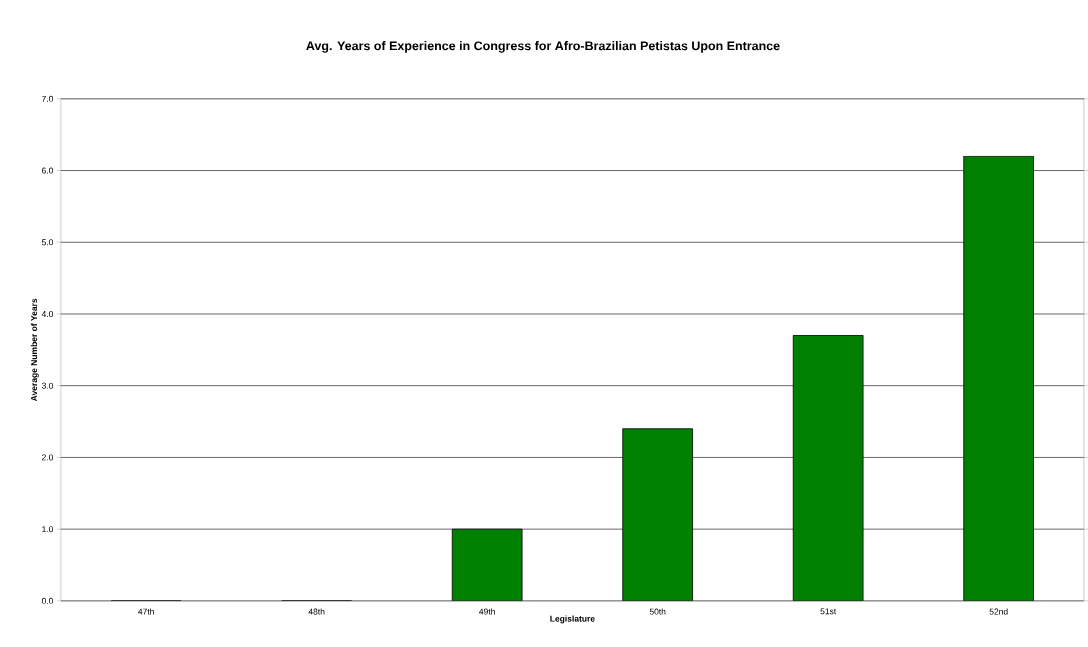 The image size is (1088, 647). Describe the element at coordinates (47, 242) in the screenshot. I see `y-tick-label: 5.0` at that location.